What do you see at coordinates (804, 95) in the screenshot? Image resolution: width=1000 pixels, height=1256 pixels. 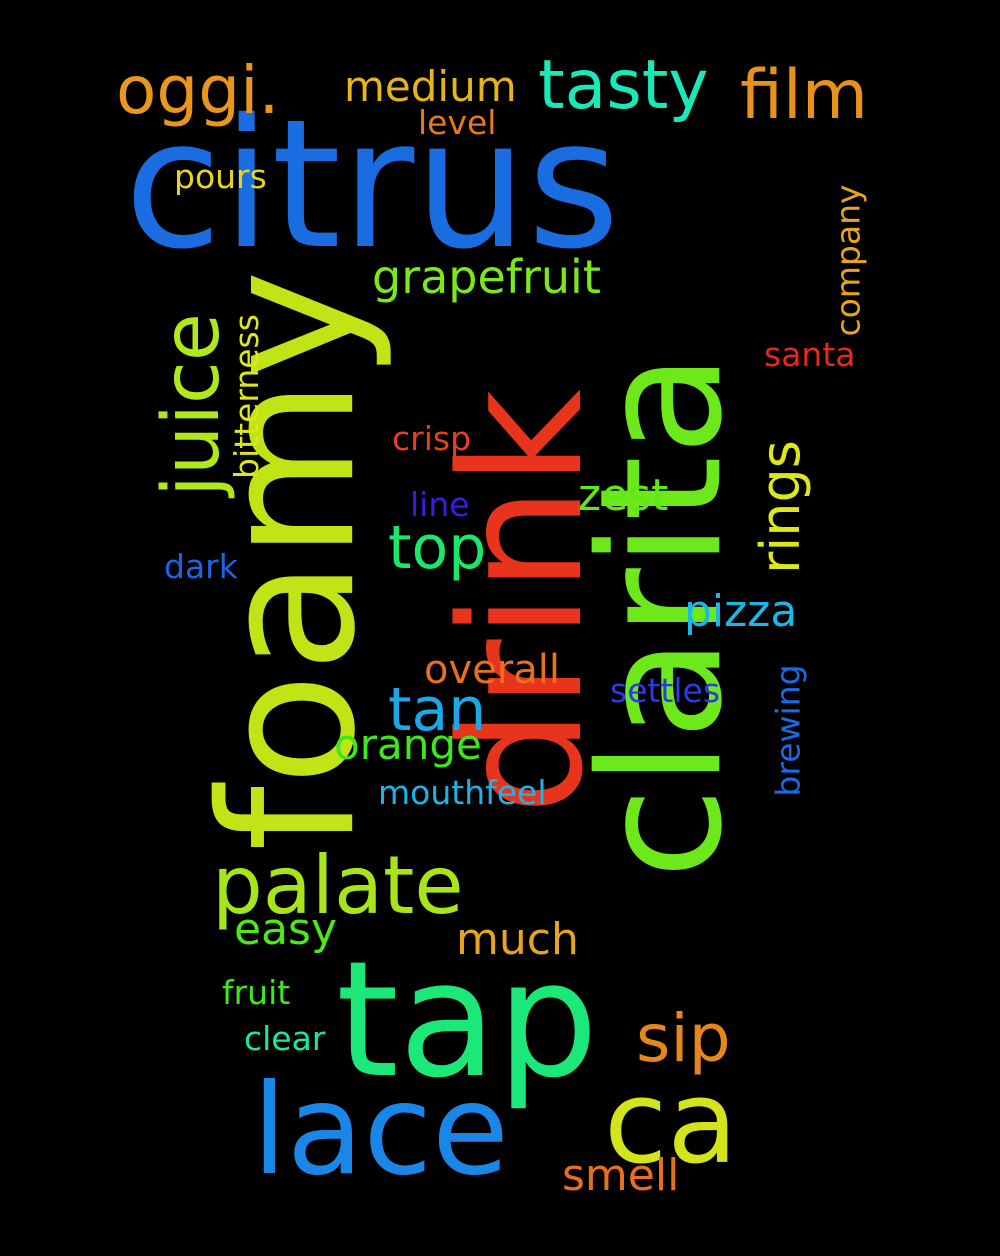 I see `word-film: film` at bounding box center [804, 95].